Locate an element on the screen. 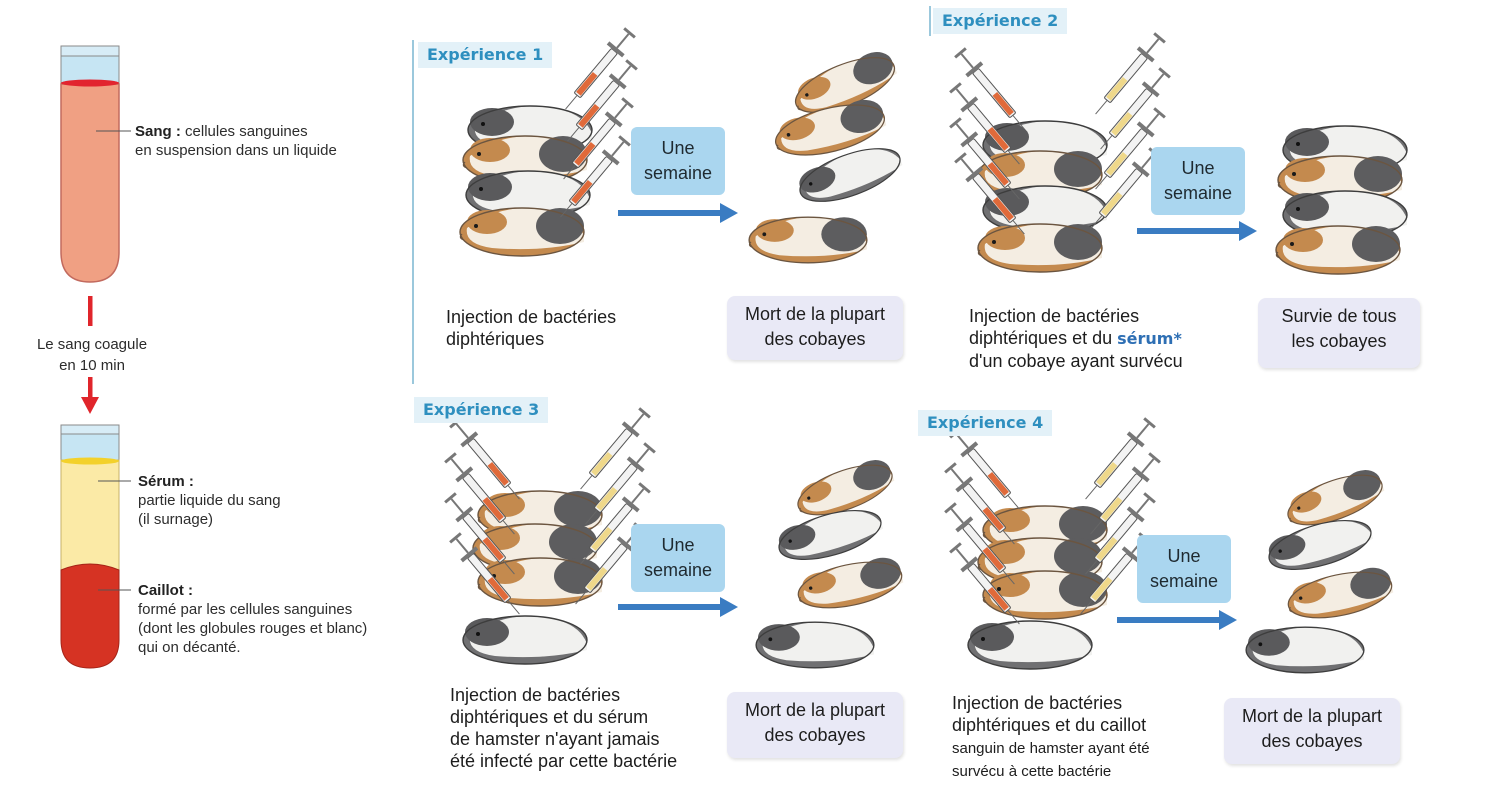  exp1-result-box: Mort de la plupart des cobayes is located at coordinates (815, 328).